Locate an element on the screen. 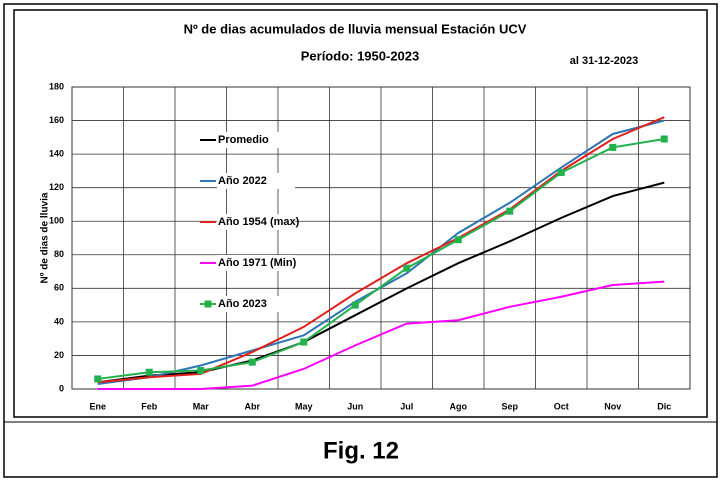 This screenshot has height=481, width=722. legend-label: Promedio is located at coordinates (243, 140).